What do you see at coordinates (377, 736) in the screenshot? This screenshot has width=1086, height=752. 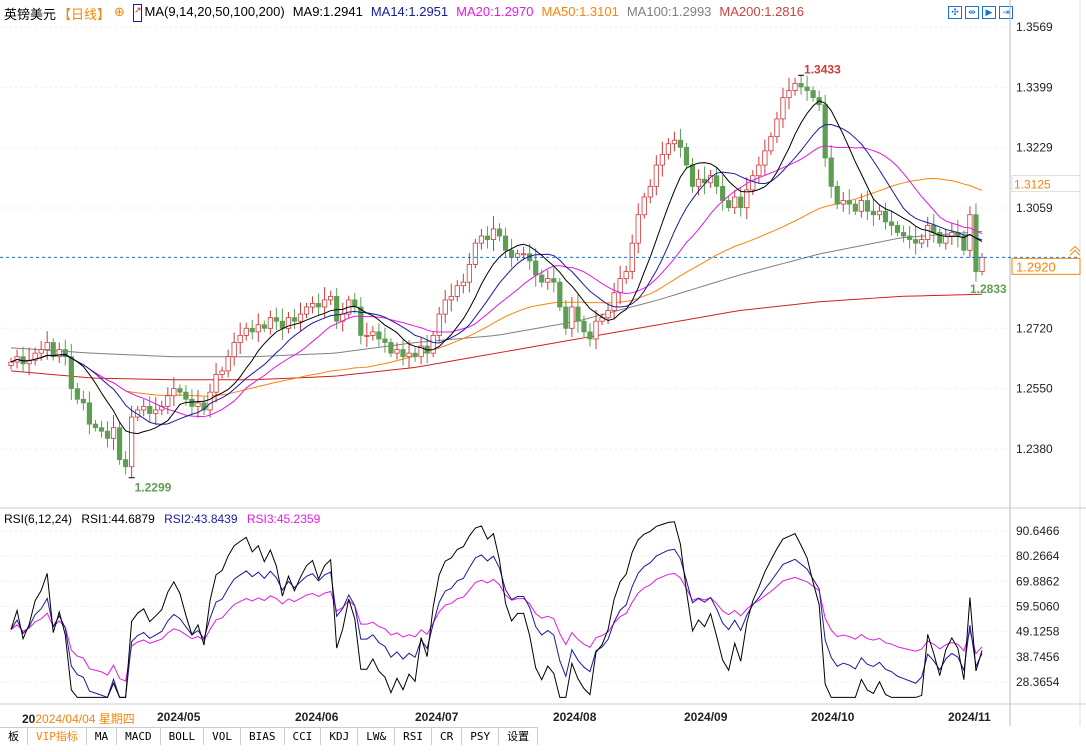 I see `tab-lw: LW&` at bounding box center [377, 736].